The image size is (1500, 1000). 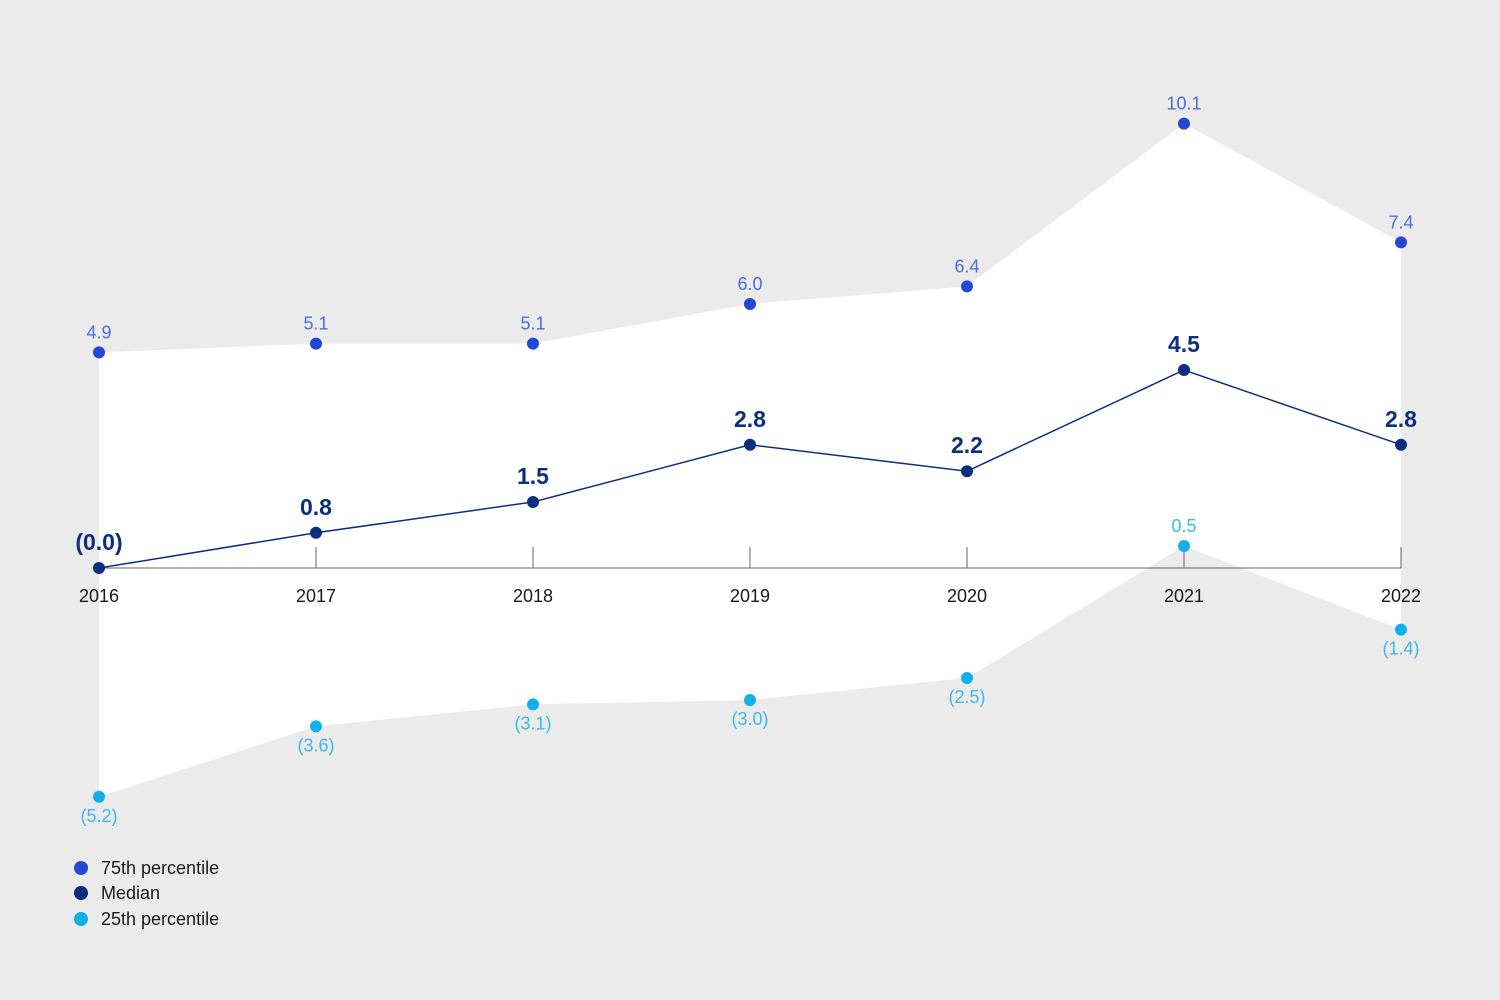 I want to click on median-data-label: 0.8, so click(x=316, y=507).